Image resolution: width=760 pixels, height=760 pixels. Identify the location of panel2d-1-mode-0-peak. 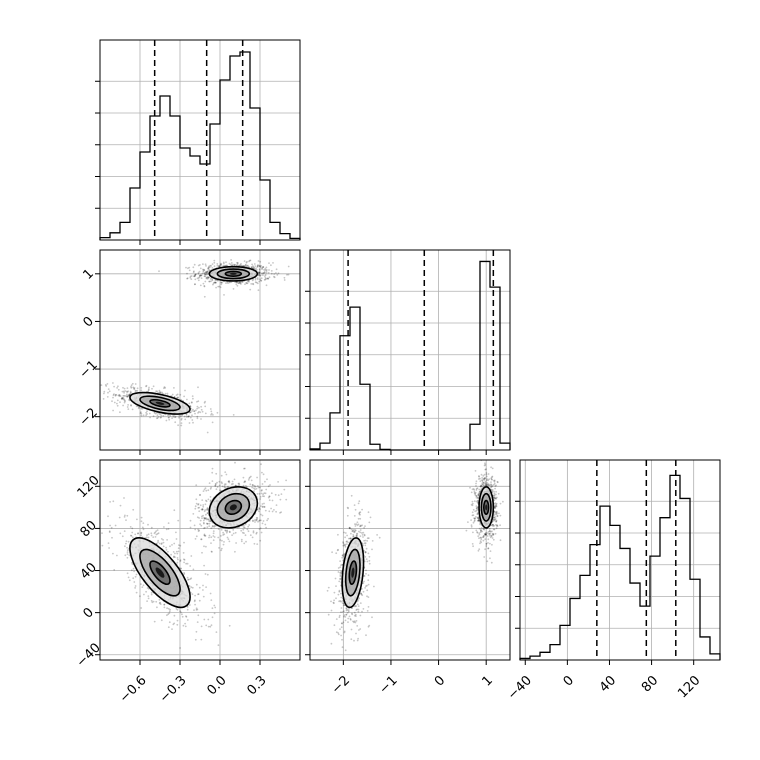
(233, 507).